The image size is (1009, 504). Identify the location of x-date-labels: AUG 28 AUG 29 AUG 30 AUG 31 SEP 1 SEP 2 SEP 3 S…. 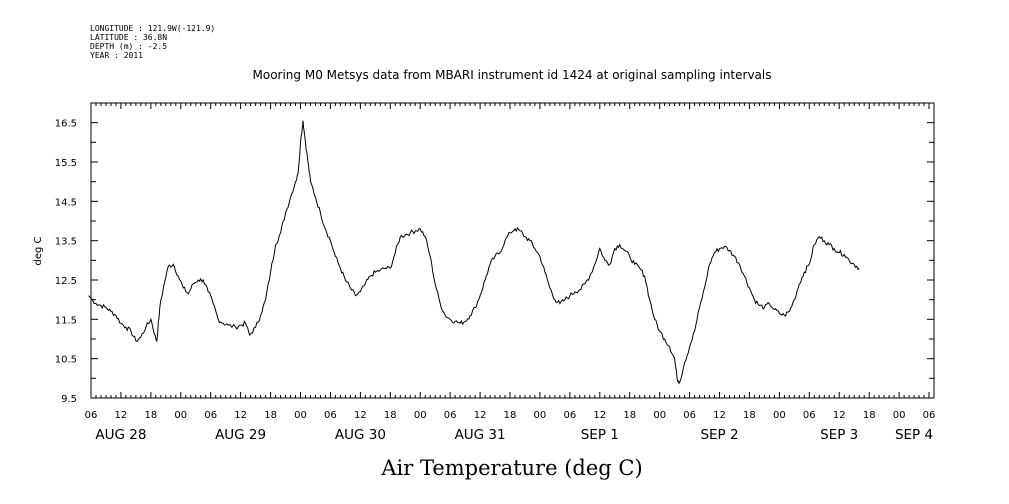
(514, 435).